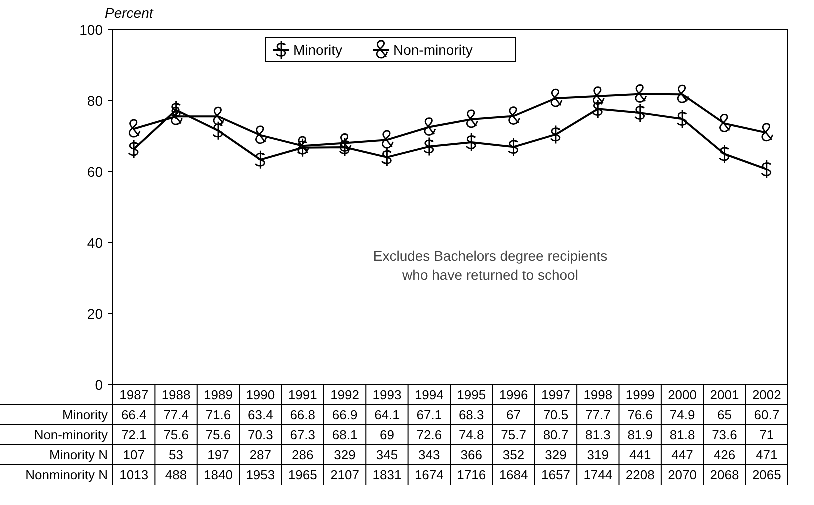 This screenshot has height=505, width=814. What do you see at coordinates (640, 475) in the screenshot?
I see `text: 2208` at bounding box center [640, 475].